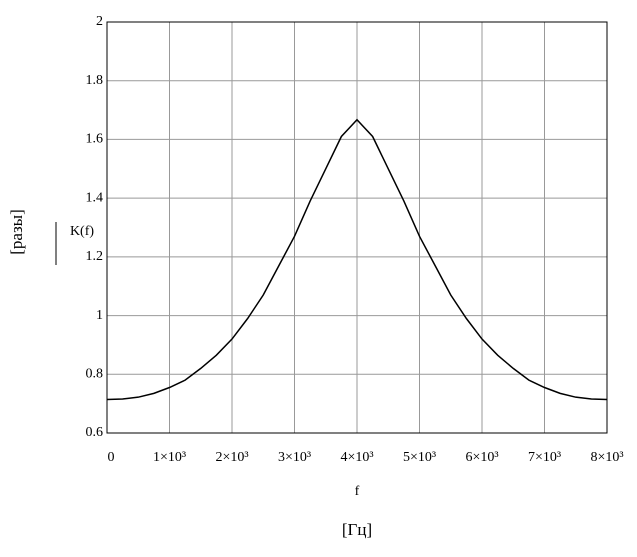 Image resolution: width=637 pixels, height=557 pixels. I want to click on x-axis-unit: [Гц], so click(357, 529).